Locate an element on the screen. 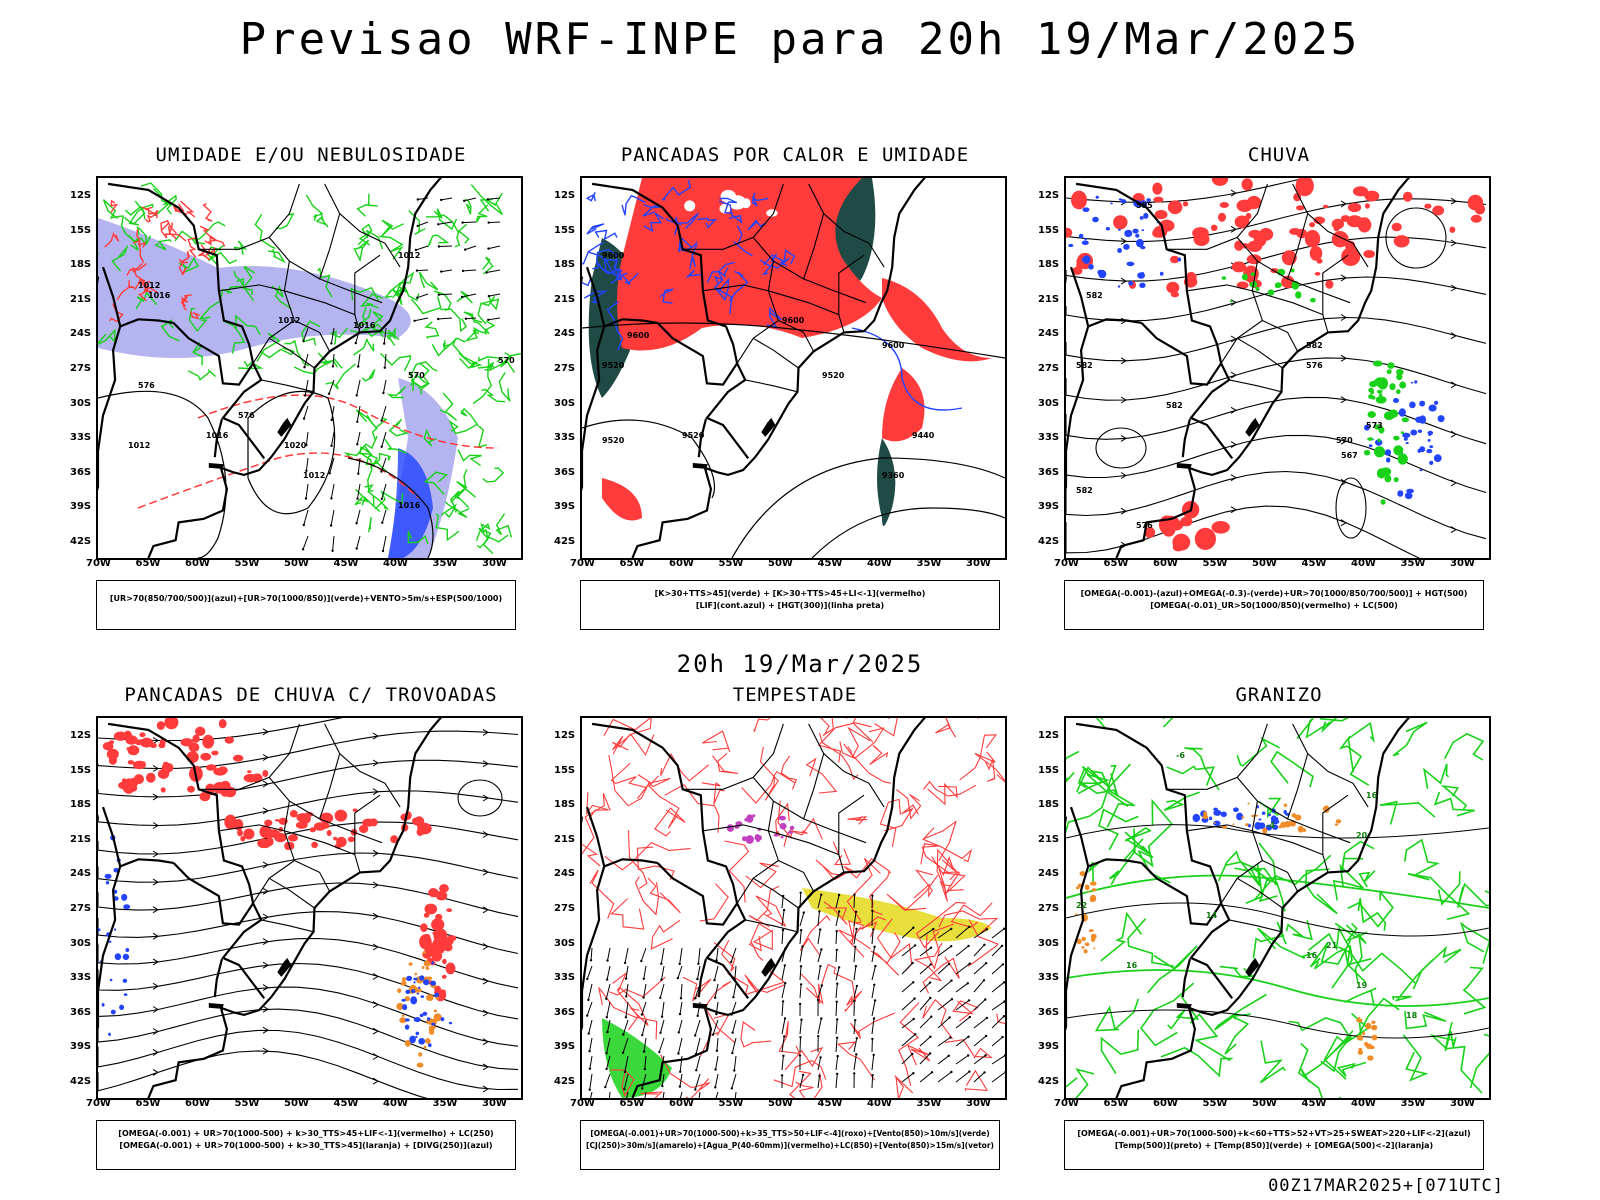  latitude-label: 33S is located at coordinates (1049, 438).